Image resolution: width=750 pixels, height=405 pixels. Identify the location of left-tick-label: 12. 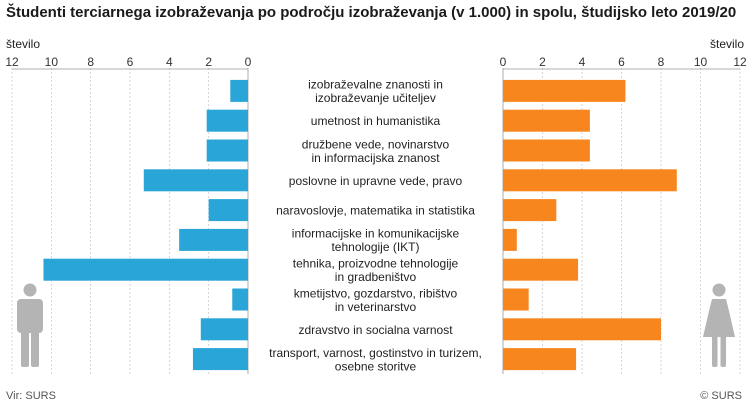
(12, 62).